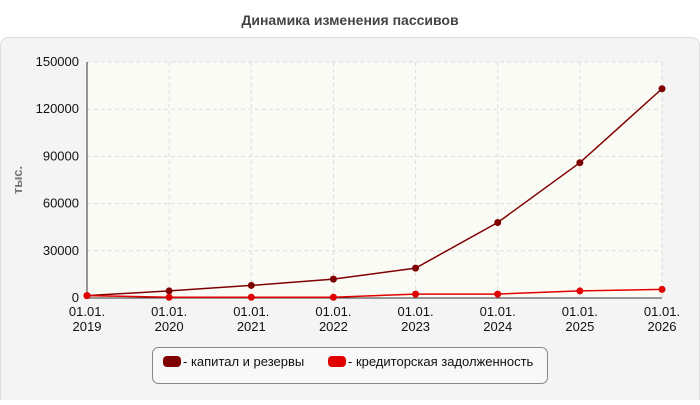 Image resolution: width=700 pixels, height=405 pixels. I want to click on y-axis-label: тыс., so click(17, 180).